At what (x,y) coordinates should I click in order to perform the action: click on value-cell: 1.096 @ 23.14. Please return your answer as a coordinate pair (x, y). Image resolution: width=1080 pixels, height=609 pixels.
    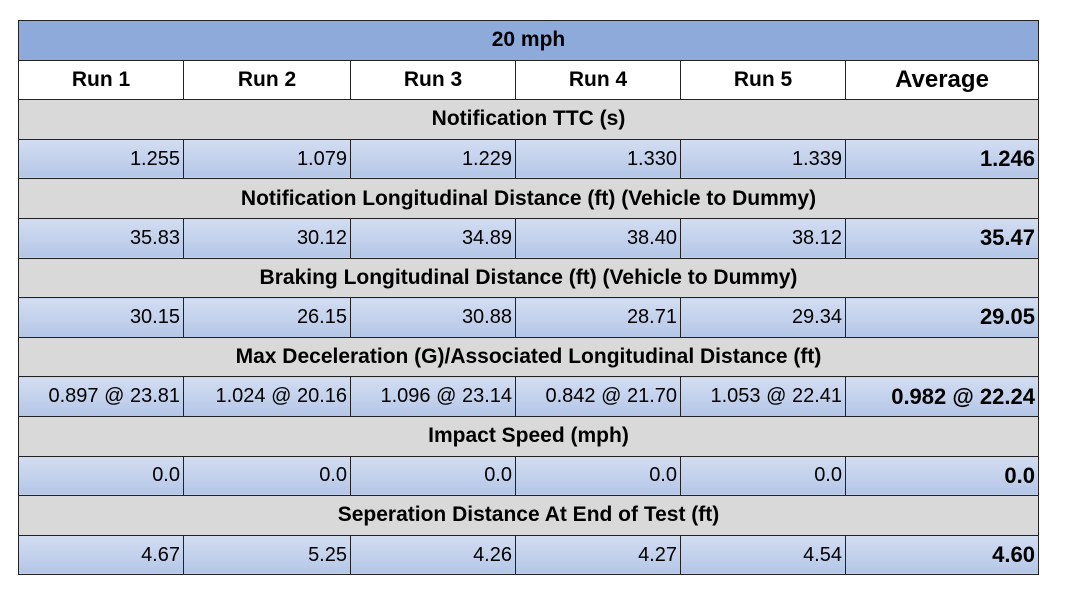
    Looking at the image, I should click on (433, 396).